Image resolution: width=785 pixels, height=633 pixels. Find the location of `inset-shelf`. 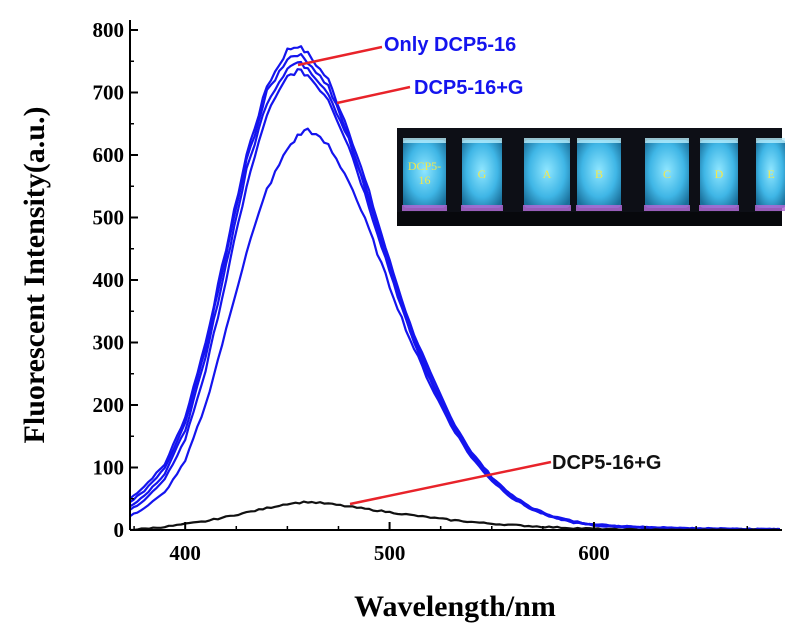

inset-shelf is located at coordinates (589, 219).